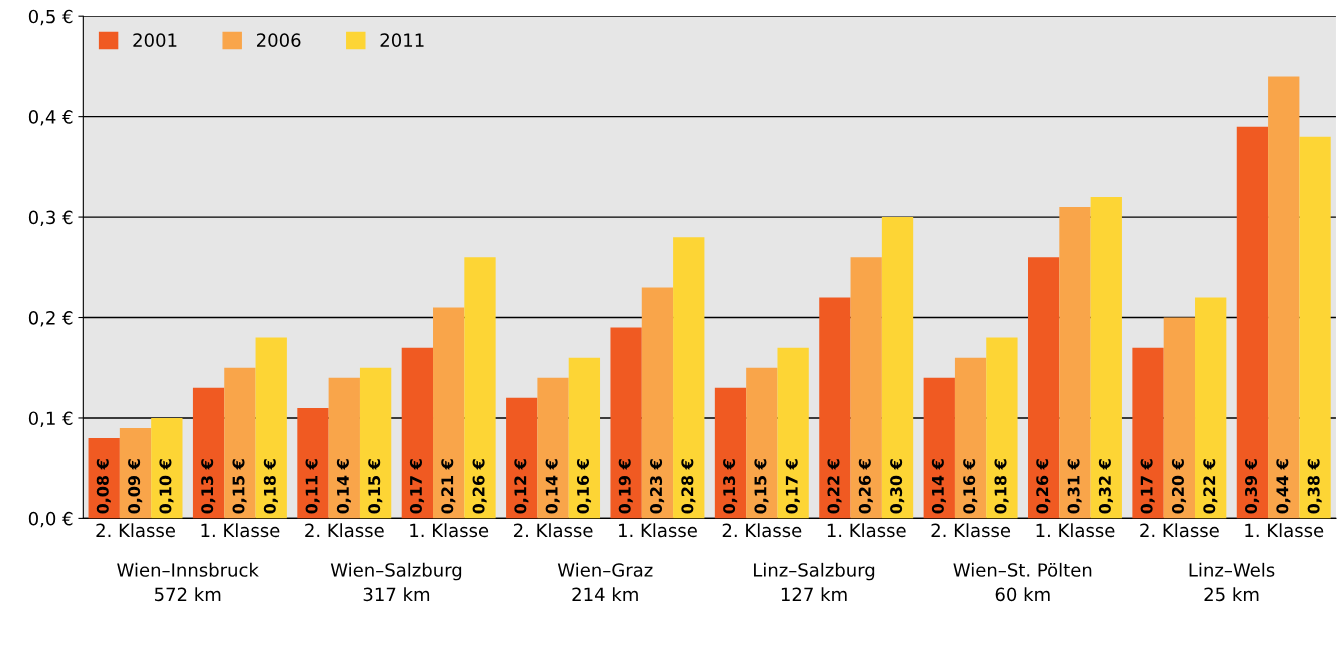  What do you see at coordinates (155, 40) in the screenshot?
I see `legend-label: 2001` at bounding box center [155, 40].